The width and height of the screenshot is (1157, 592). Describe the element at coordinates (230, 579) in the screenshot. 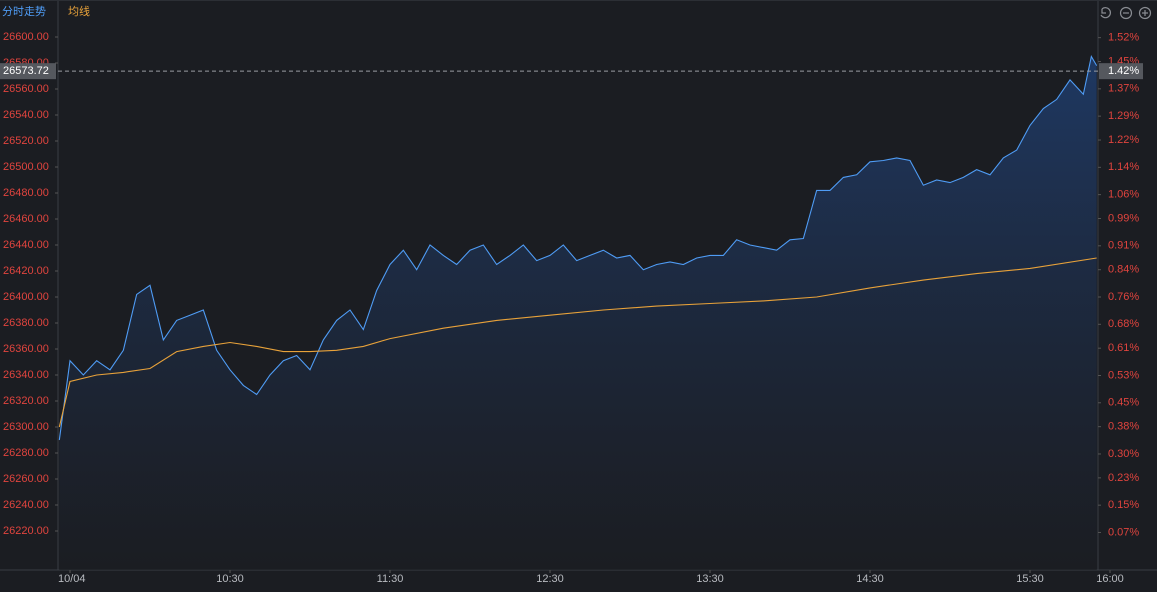

I see `x-tick-label: 10:30` at that location.